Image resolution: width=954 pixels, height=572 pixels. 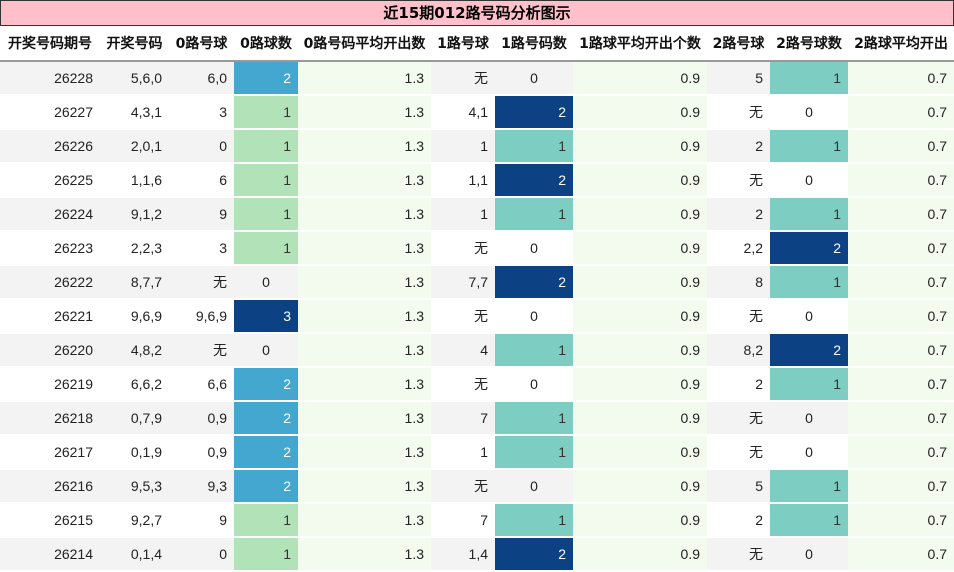 I want to click on table-row: 26228 5,6,0 6,0 2 1.3 无 0 0.9 5 1 0.7, so click(x=477, y=78).